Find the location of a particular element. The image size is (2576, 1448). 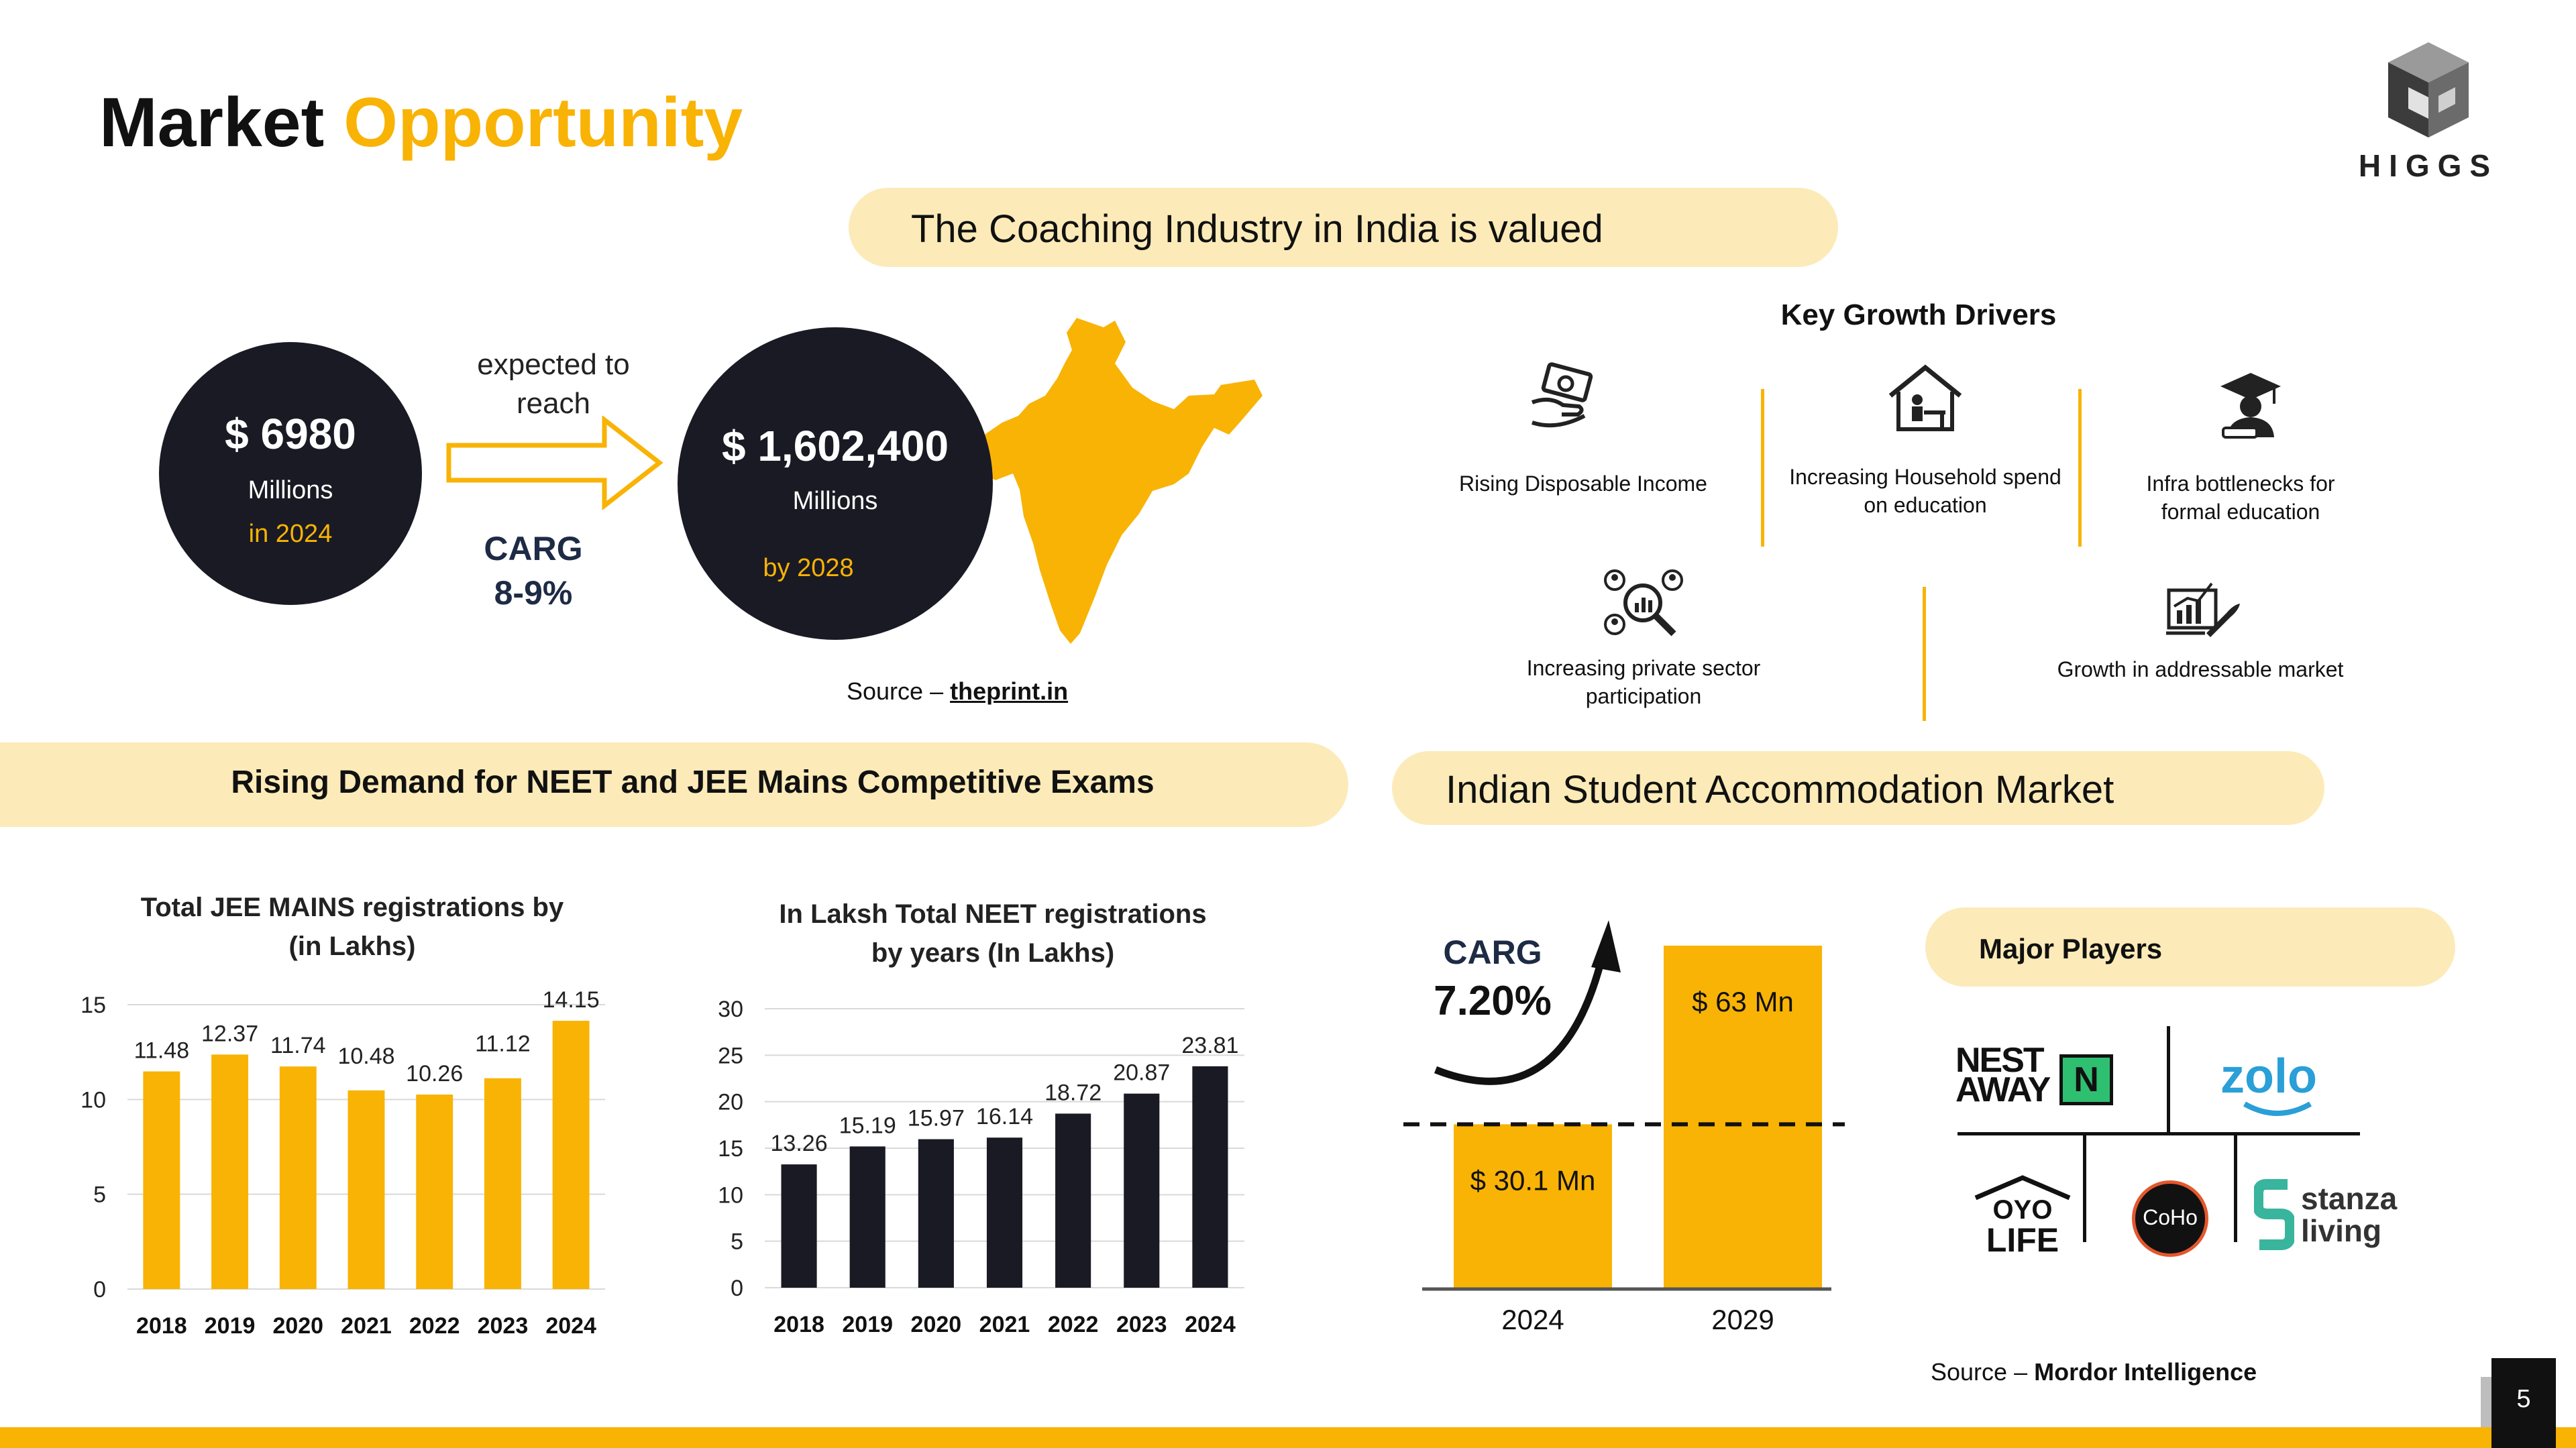

data-label: 18.72 is located at coordinates (1073, 1092).